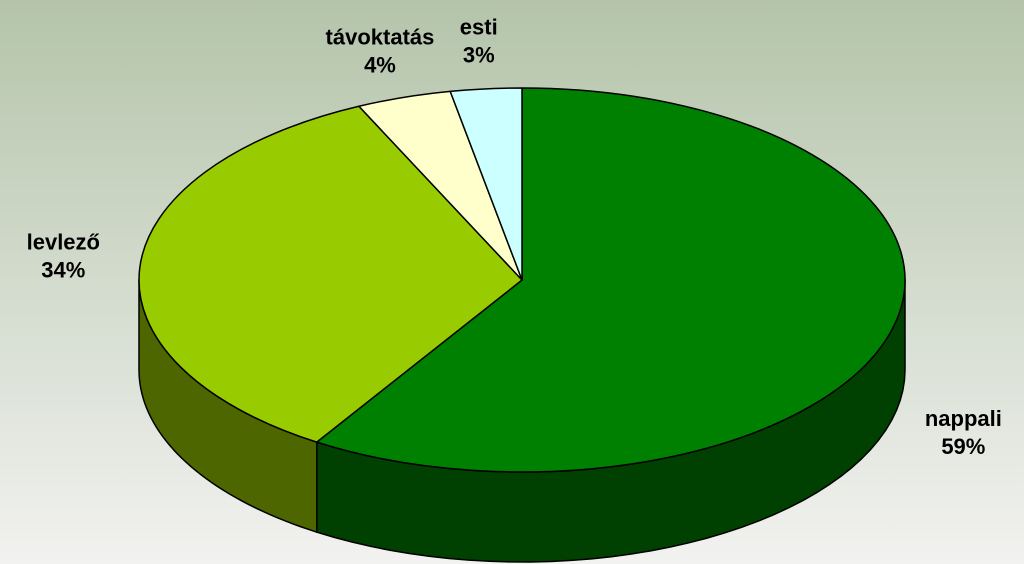  I want to click on slice-label: levlező, so click(63, 241).